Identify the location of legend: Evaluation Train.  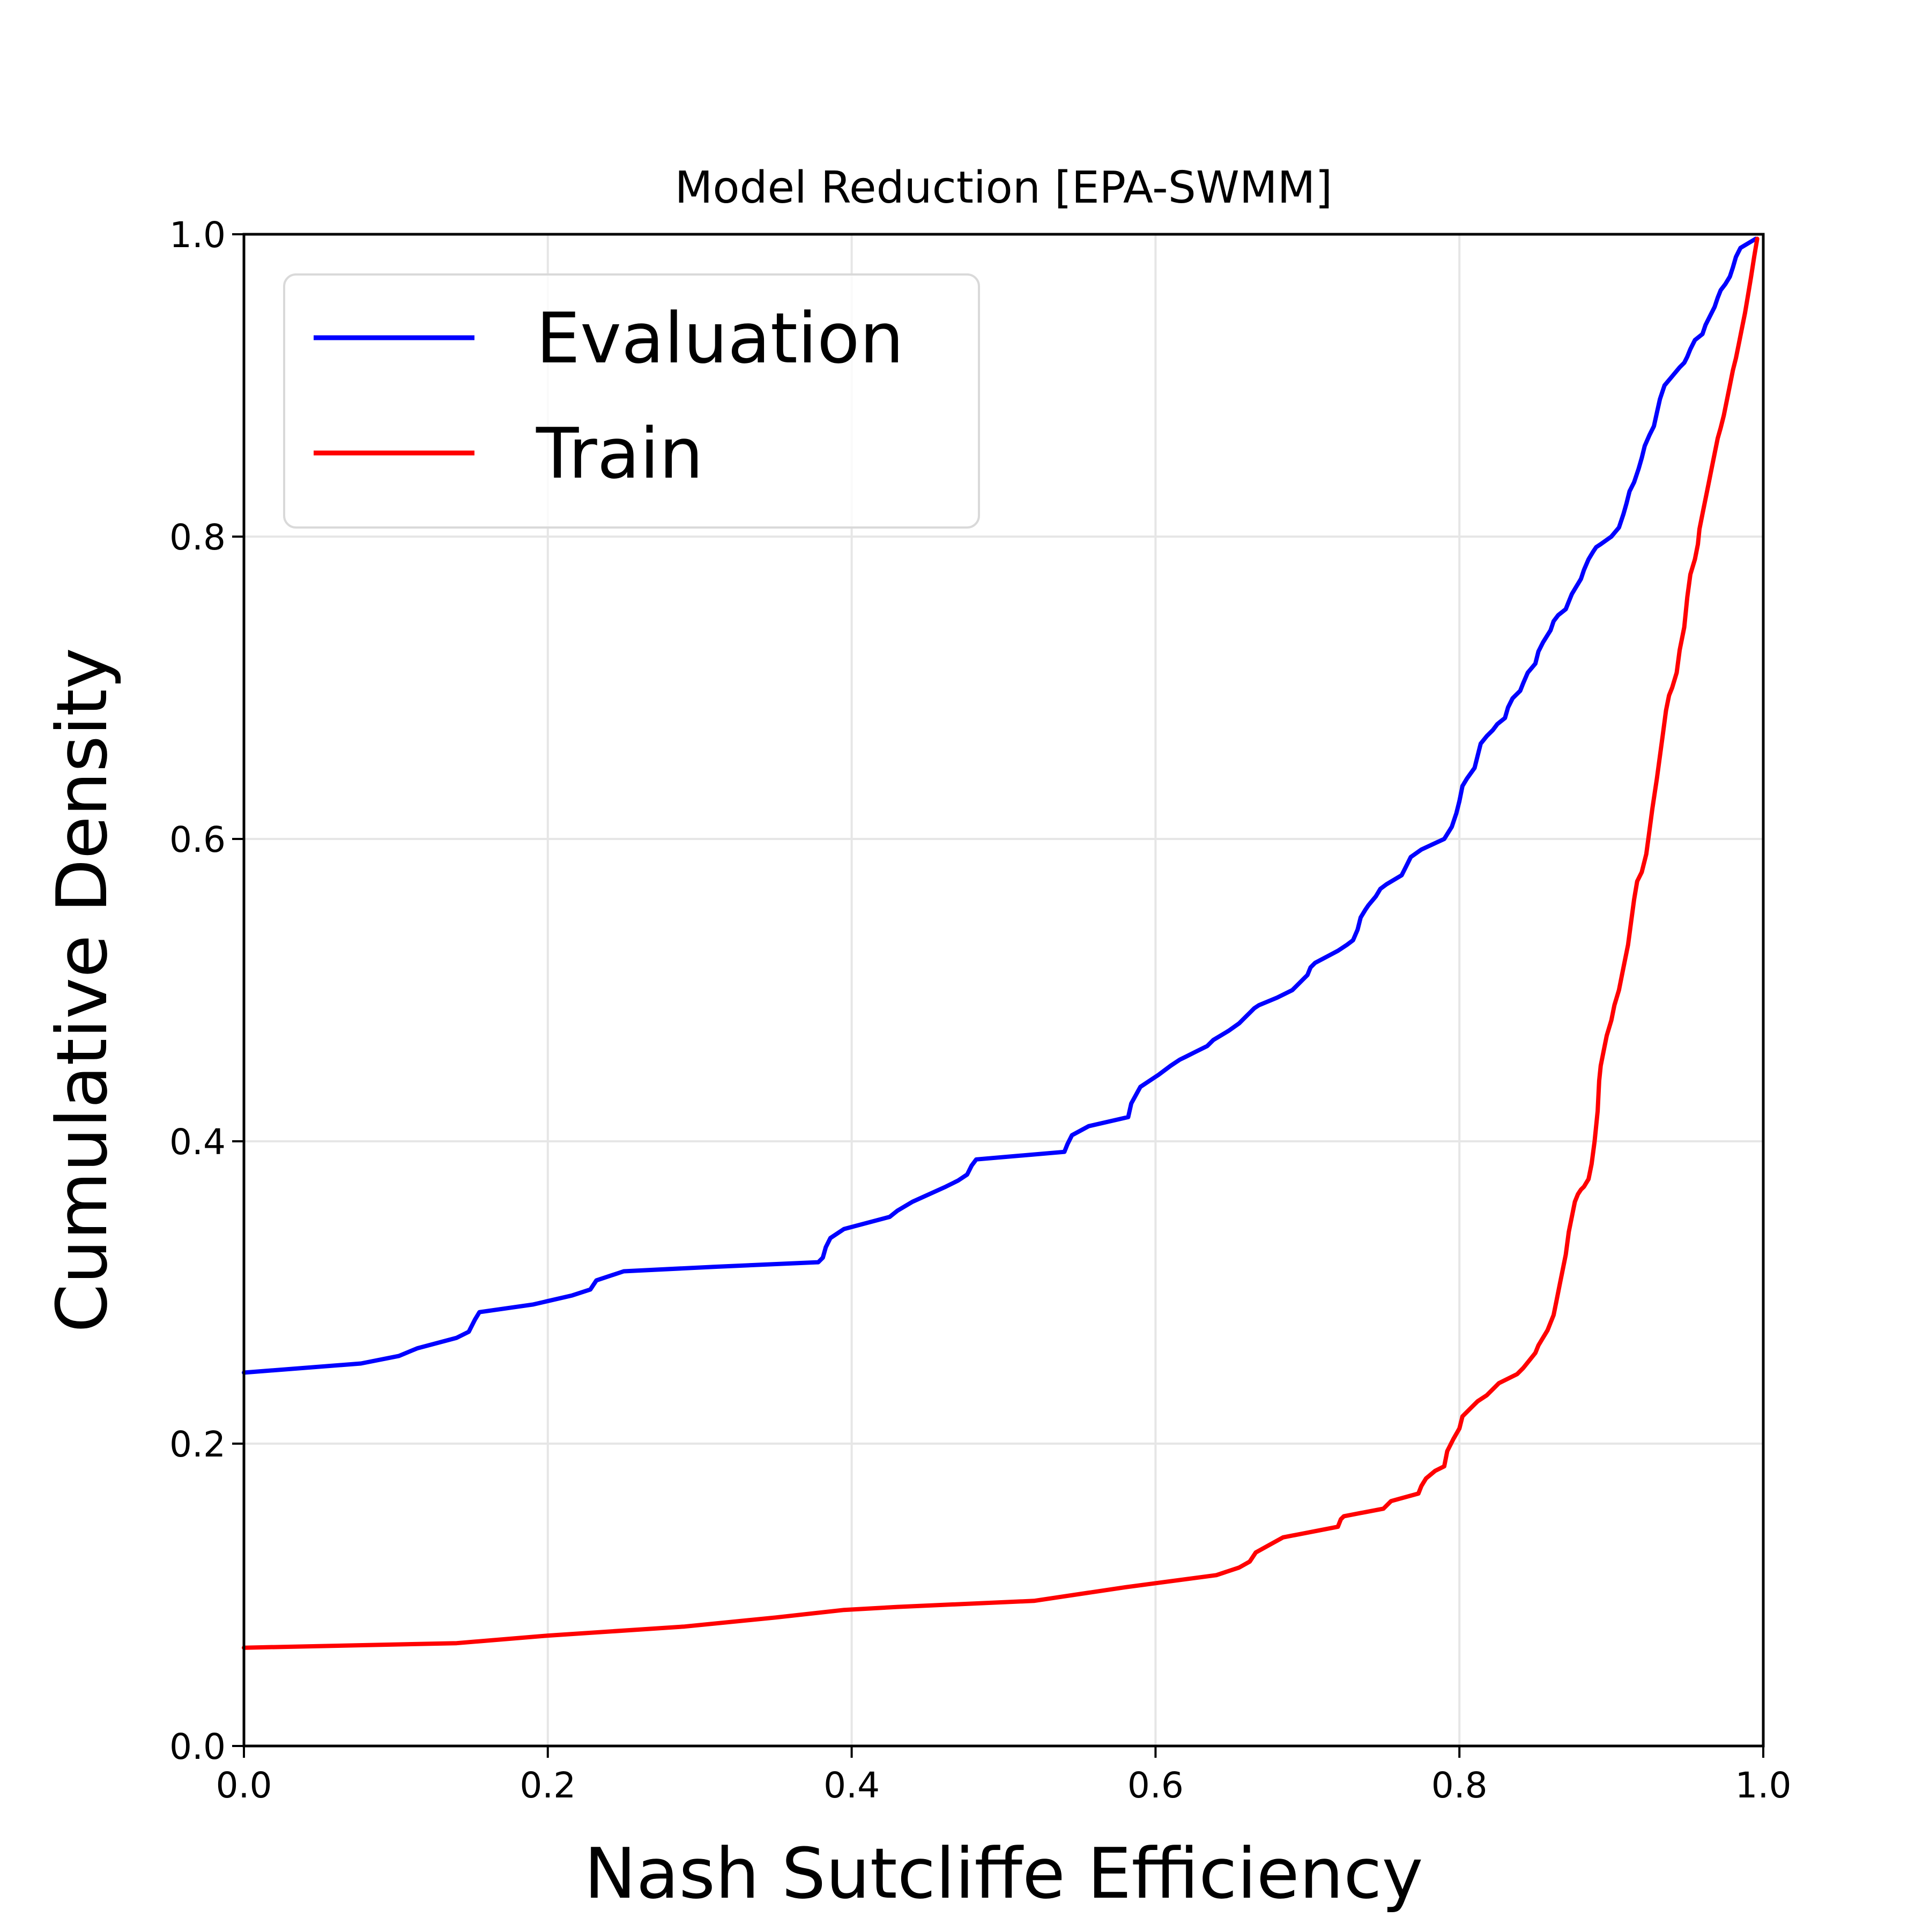
(631, 401).